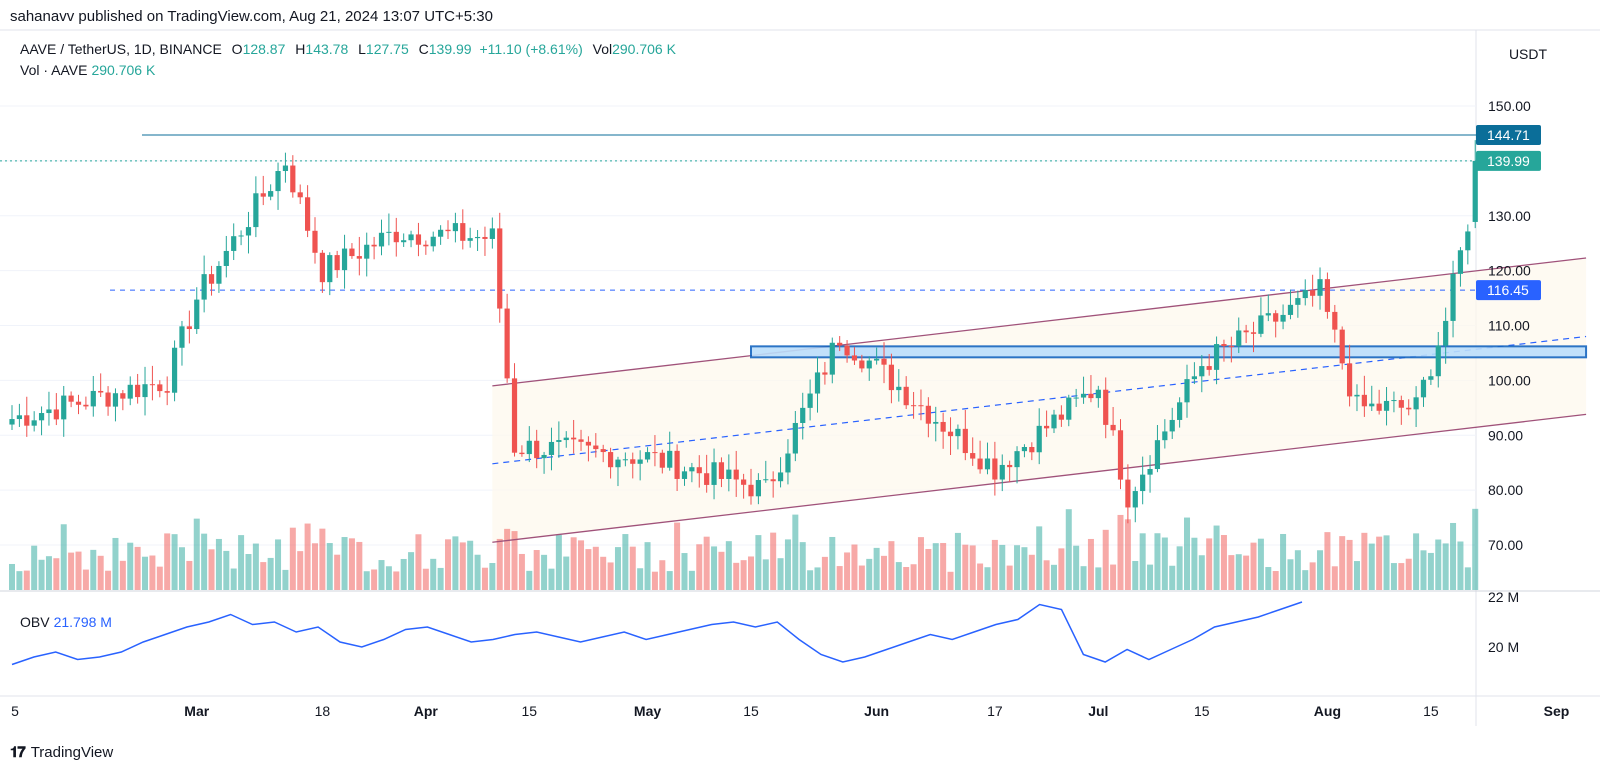  Describe the element at coordinates (1202, 711) in the screenshot. I see `time-tick-label: 15` at that location.